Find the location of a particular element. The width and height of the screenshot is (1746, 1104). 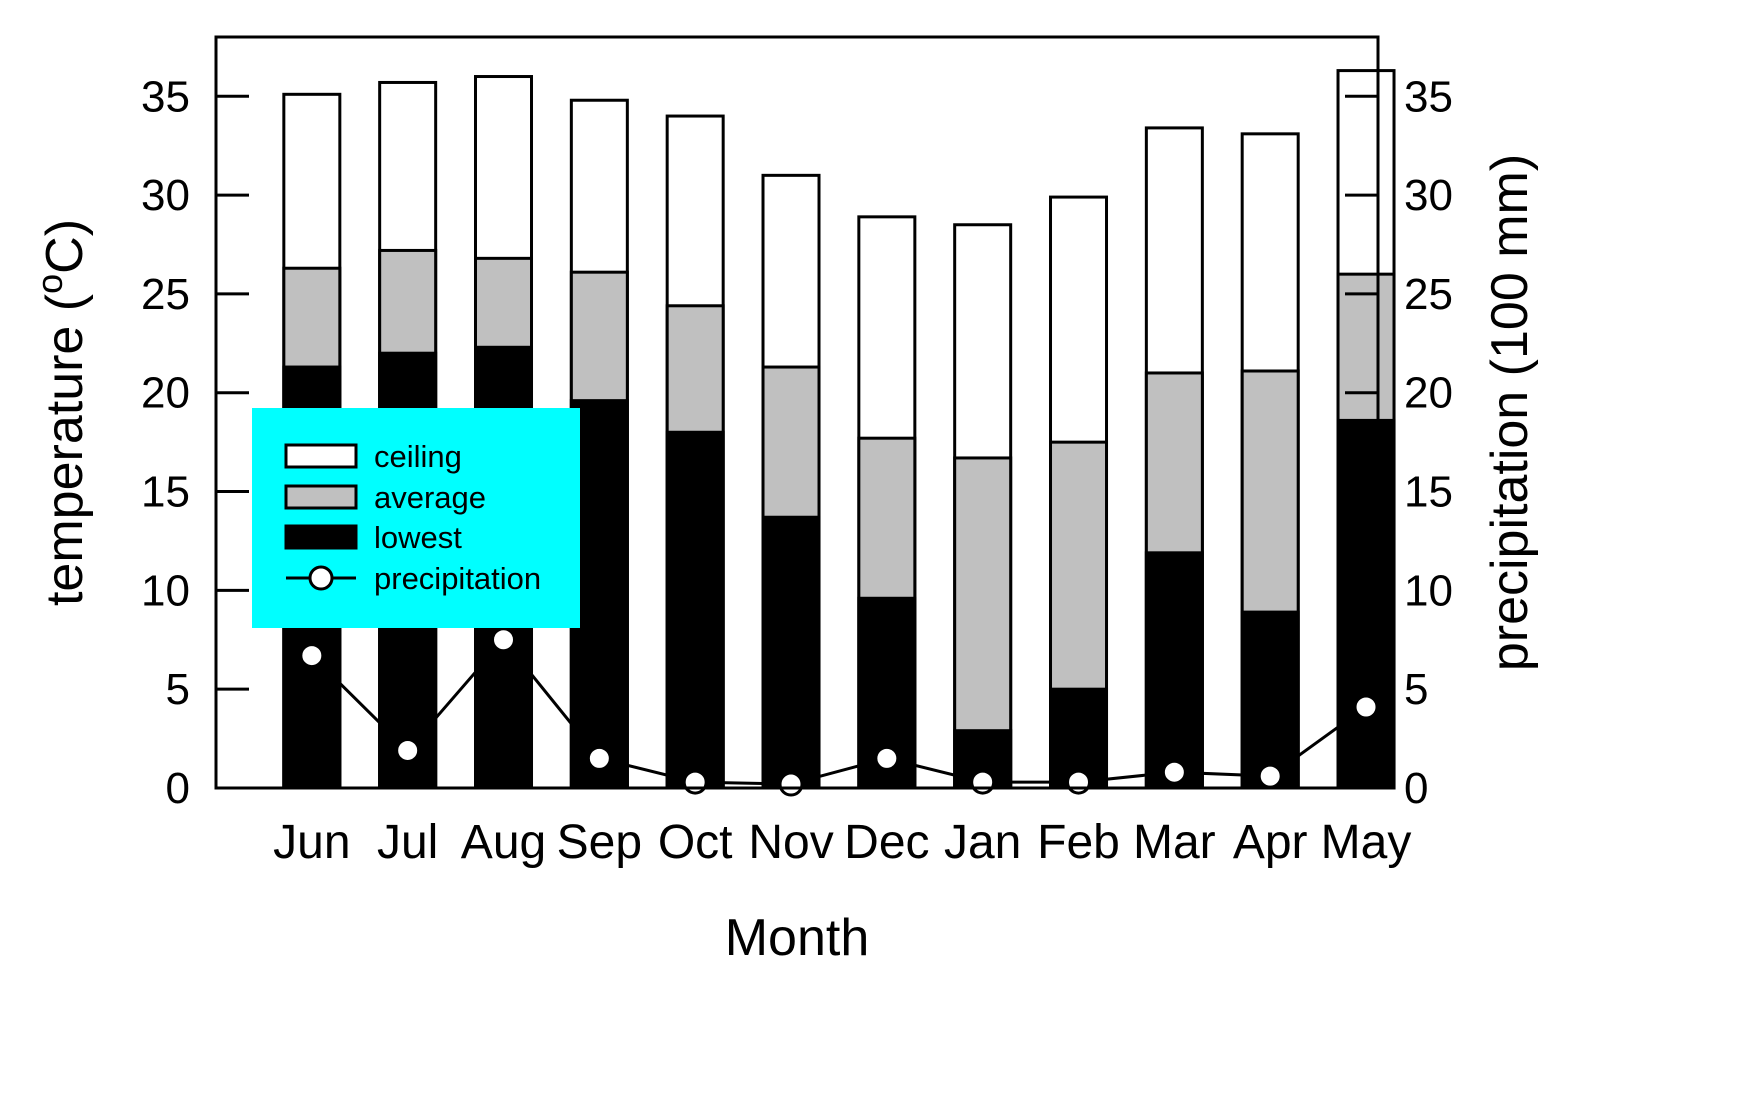

right-tick-label-25: 25 is located at coordinates (1428, 294).